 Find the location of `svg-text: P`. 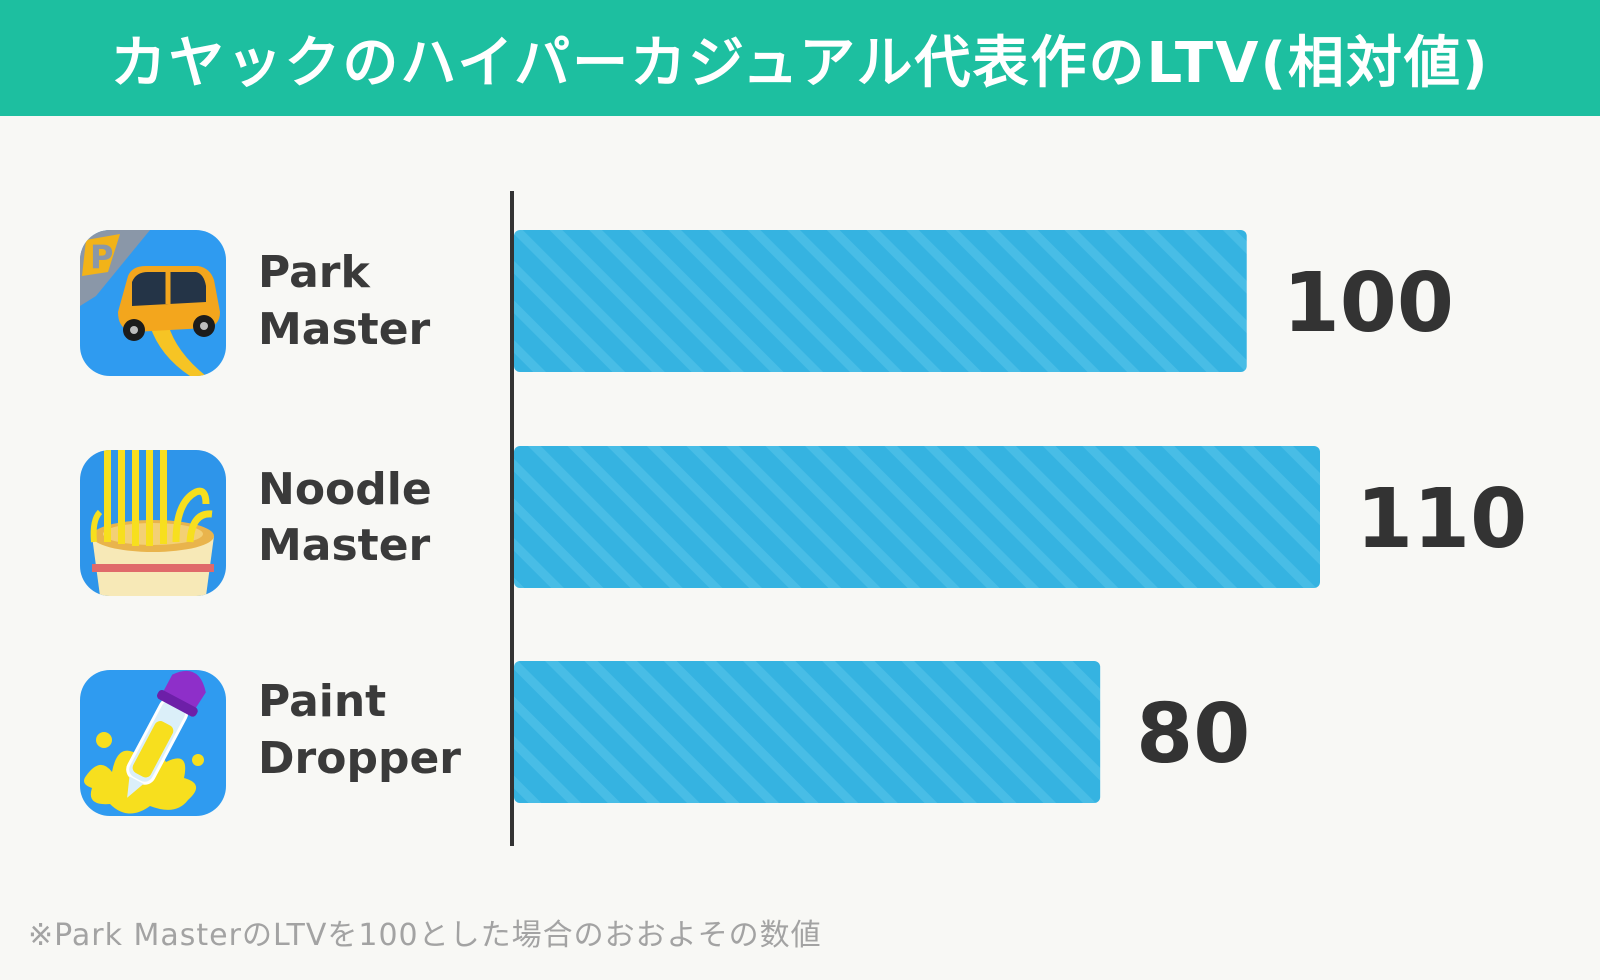

svg-text: P is located at coordinates (101, 257).